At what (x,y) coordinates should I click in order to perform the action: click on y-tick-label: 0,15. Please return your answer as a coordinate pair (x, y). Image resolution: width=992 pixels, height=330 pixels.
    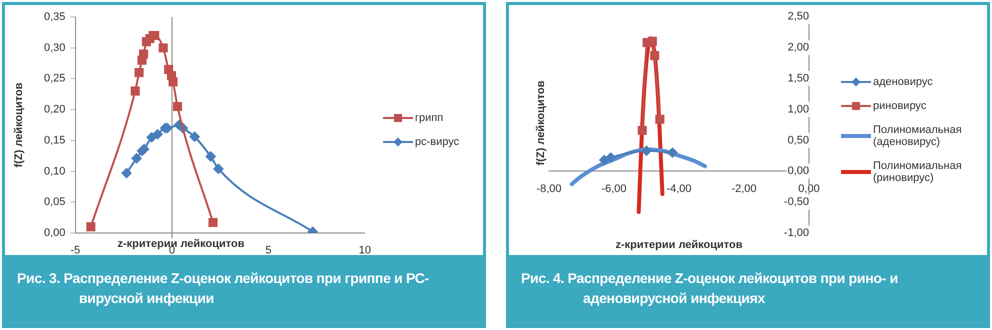
    Looking at the image, I should click on (55, 140).